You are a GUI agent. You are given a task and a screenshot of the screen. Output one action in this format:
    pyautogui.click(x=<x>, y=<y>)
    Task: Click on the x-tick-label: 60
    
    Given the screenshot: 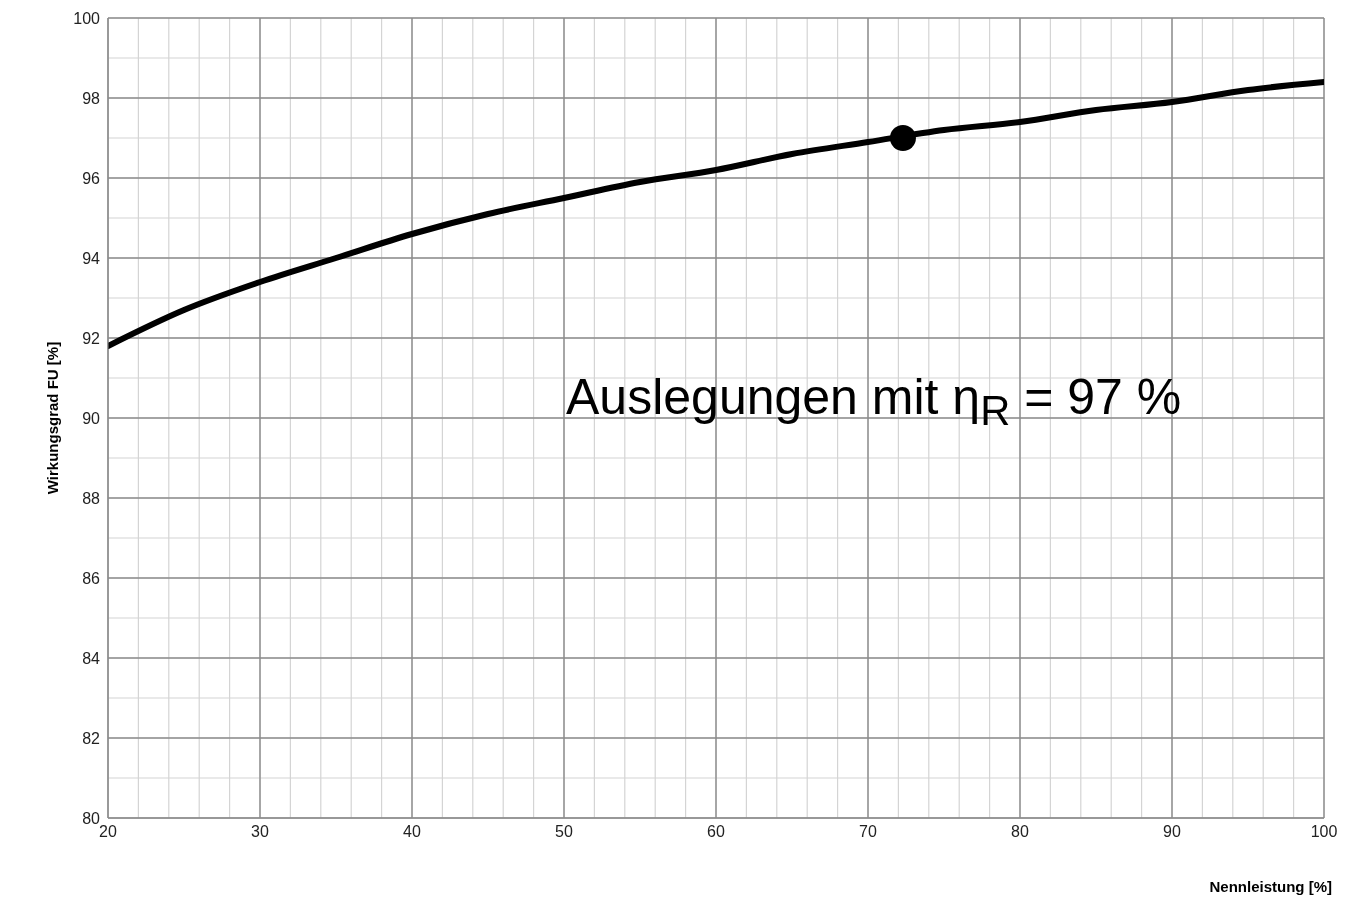 What is the action you would take?
    pyautogui.click(x=716, y=832)
    